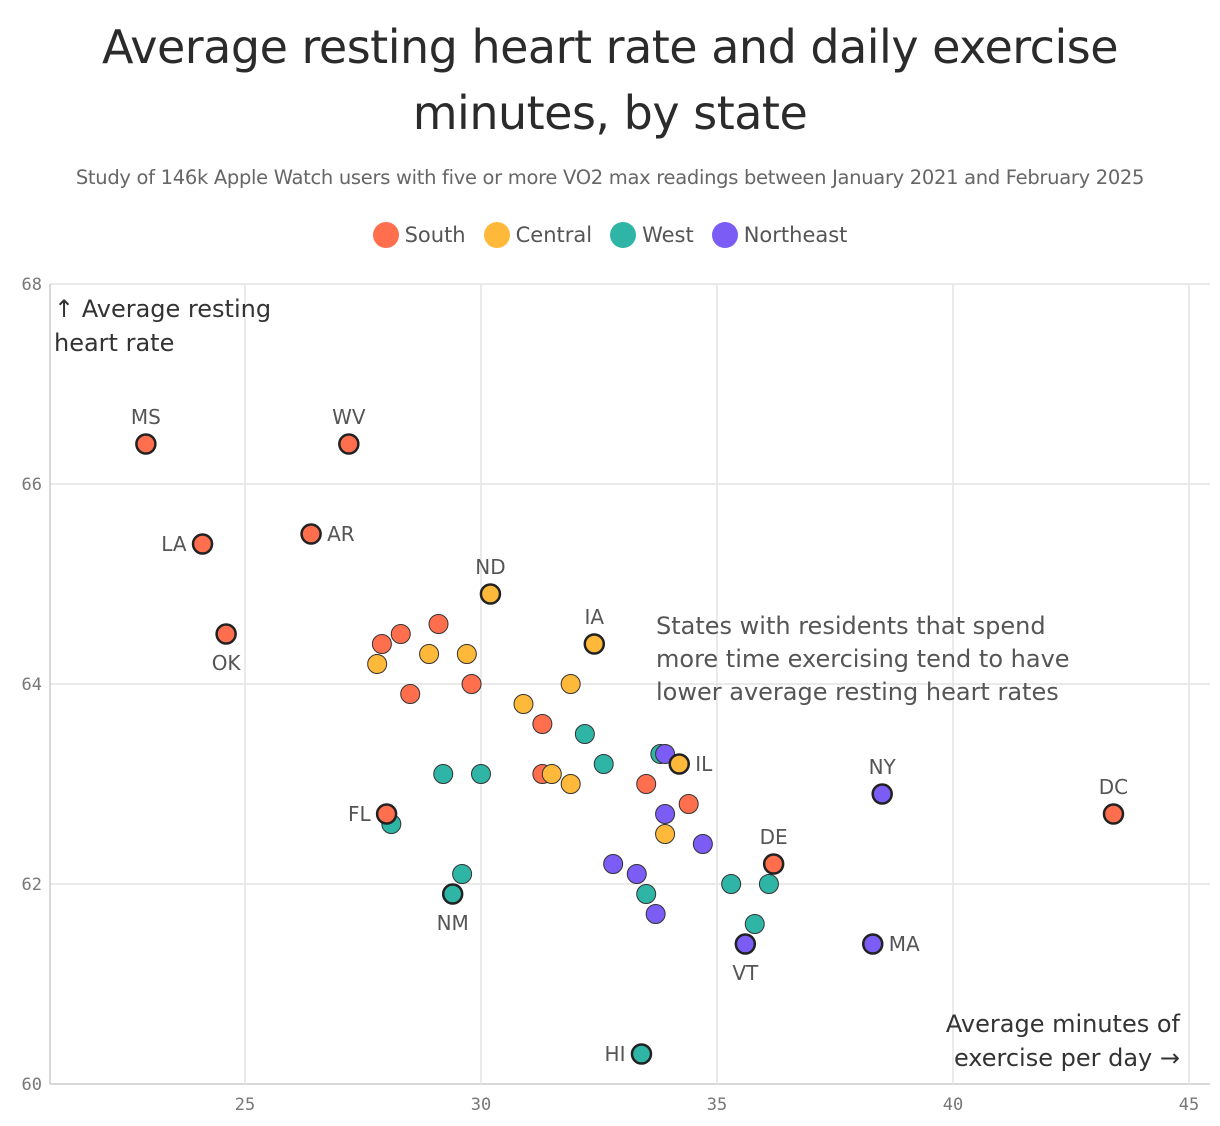  What do you see at coordinates (717, 1105) in the screenshot?
I see `x-tick-label: 35` at bounding box center [717, 1105].